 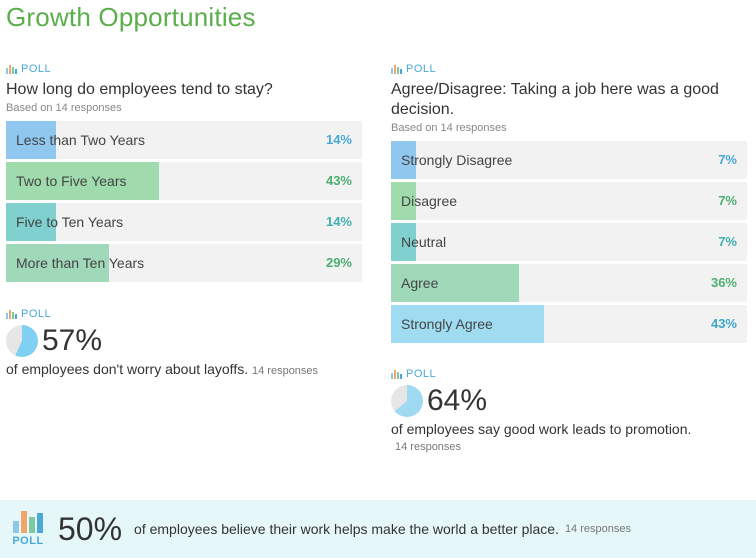 What do you see at coordinates (70, 222) in the screenshot?
I see `poll-option-label: Five to Ten Years` at bounding box center [70, 222].